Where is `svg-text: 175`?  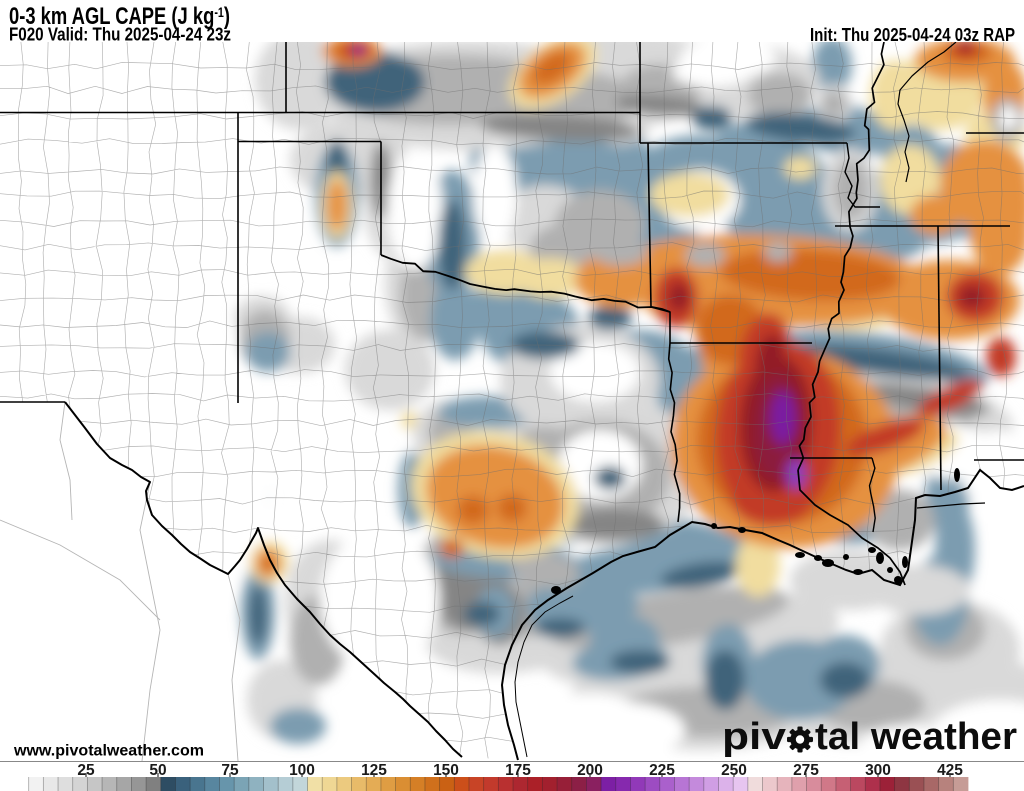
svg-text: 175 is located at coordinates (518, 770).